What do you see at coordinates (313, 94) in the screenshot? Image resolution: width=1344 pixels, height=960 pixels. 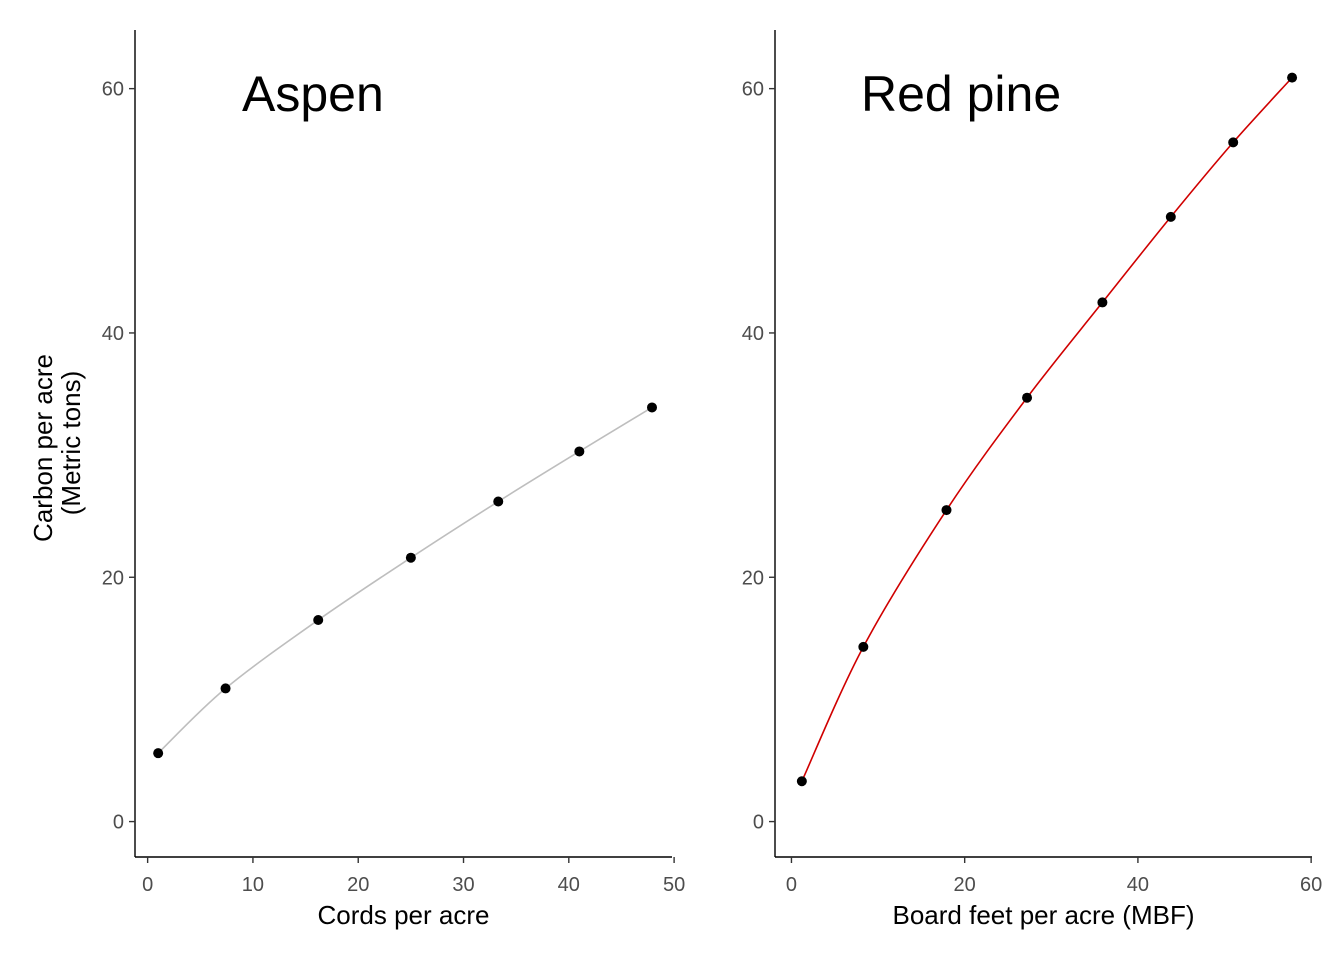 I see `aspen-panel-title: Aspen` at bounding box center [313, 94].